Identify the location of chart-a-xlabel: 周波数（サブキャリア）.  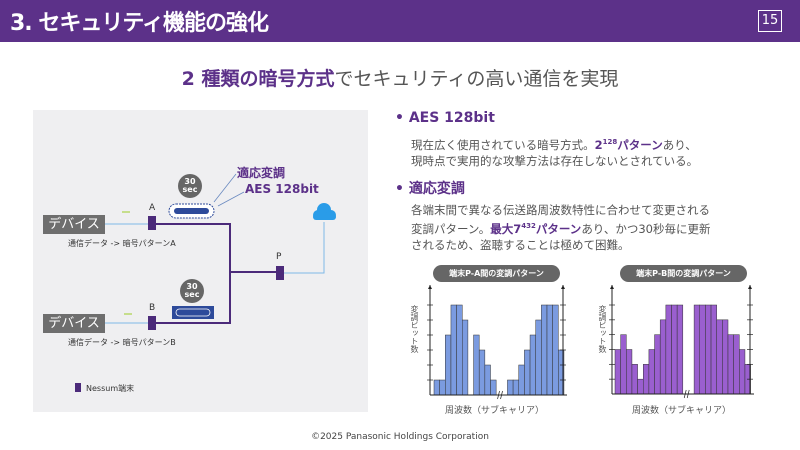
(495, 411).